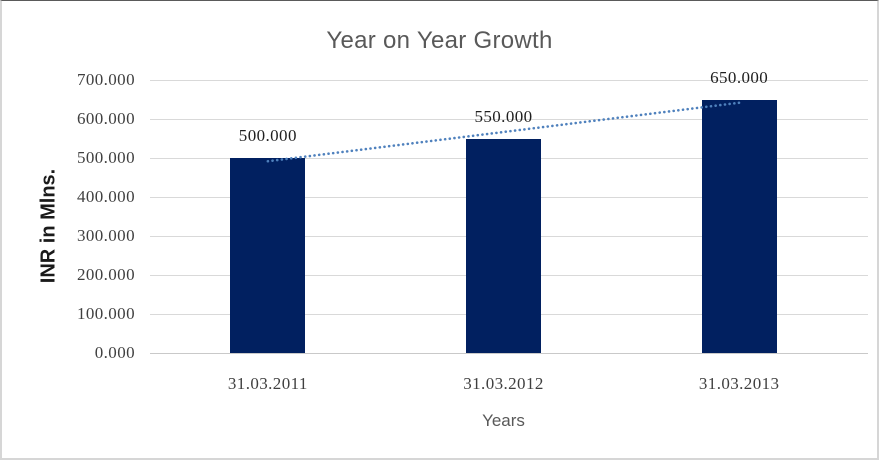  What do you see at coordinates (503, 116) in the screenshot?
I see `data-label: 550.000` at bounding box center [503, 116].